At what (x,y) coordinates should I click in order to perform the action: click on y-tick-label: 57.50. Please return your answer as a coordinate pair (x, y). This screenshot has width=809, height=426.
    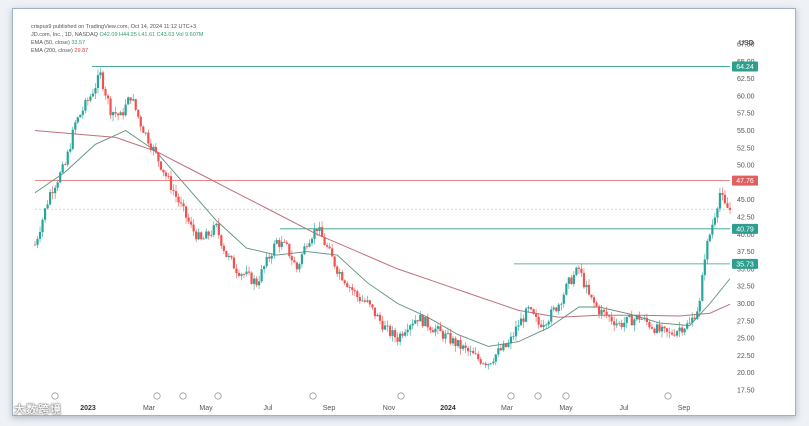
    Looking at the image, I should click on (746, 114).